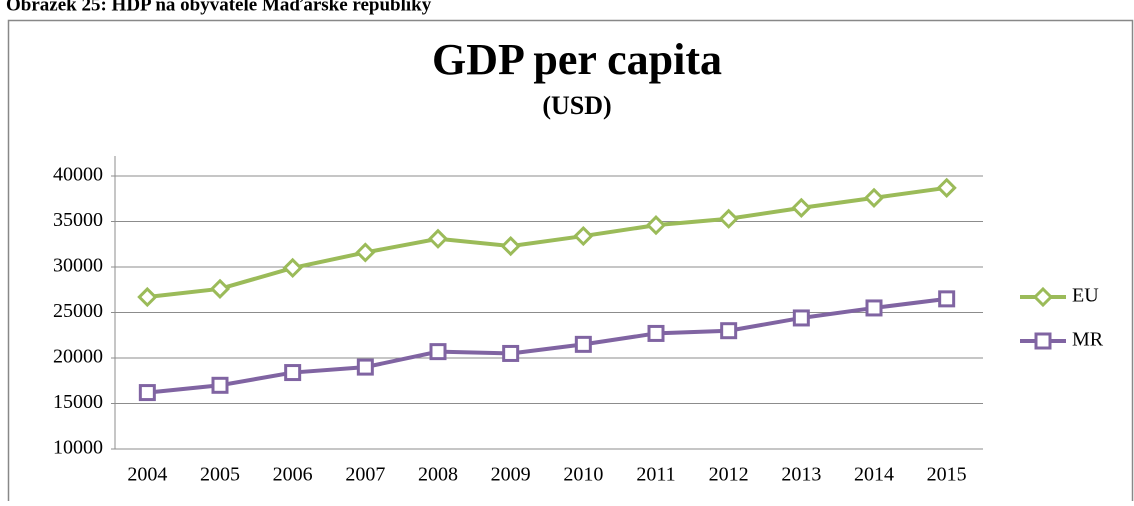 This screenshot has width=1134, height=506. I want to click on x-tick-label: 2006, so click(293, 475).